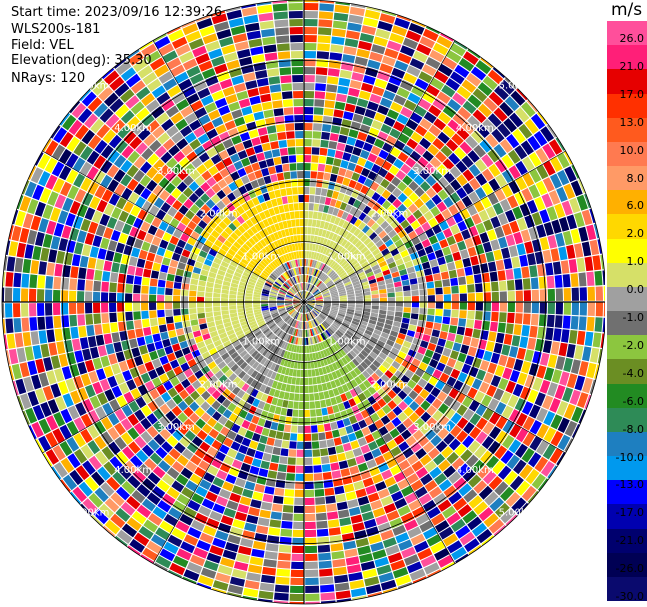 The image size is (647, 607). I want to click on nrays-value: 120, so click(73, 78).